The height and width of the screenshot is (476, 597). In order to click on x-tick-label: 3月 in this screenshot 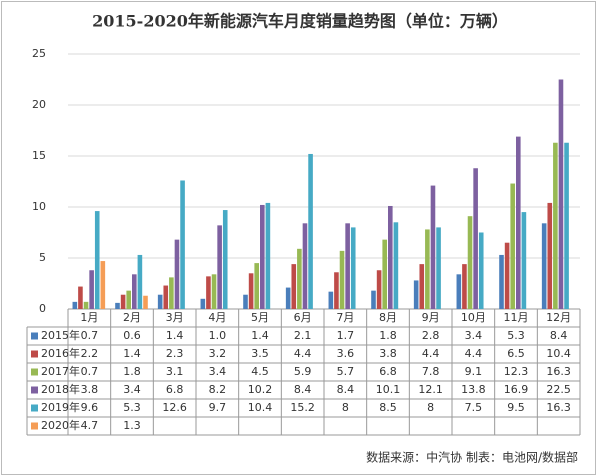, I will do `click(175, 317)`.